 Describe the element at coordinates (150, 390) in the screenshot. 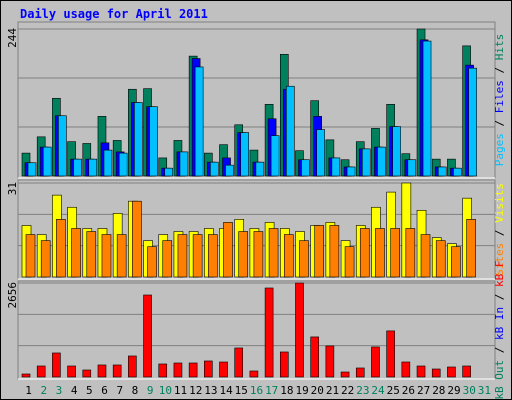

I see `x-tick-label: 9` at that location.